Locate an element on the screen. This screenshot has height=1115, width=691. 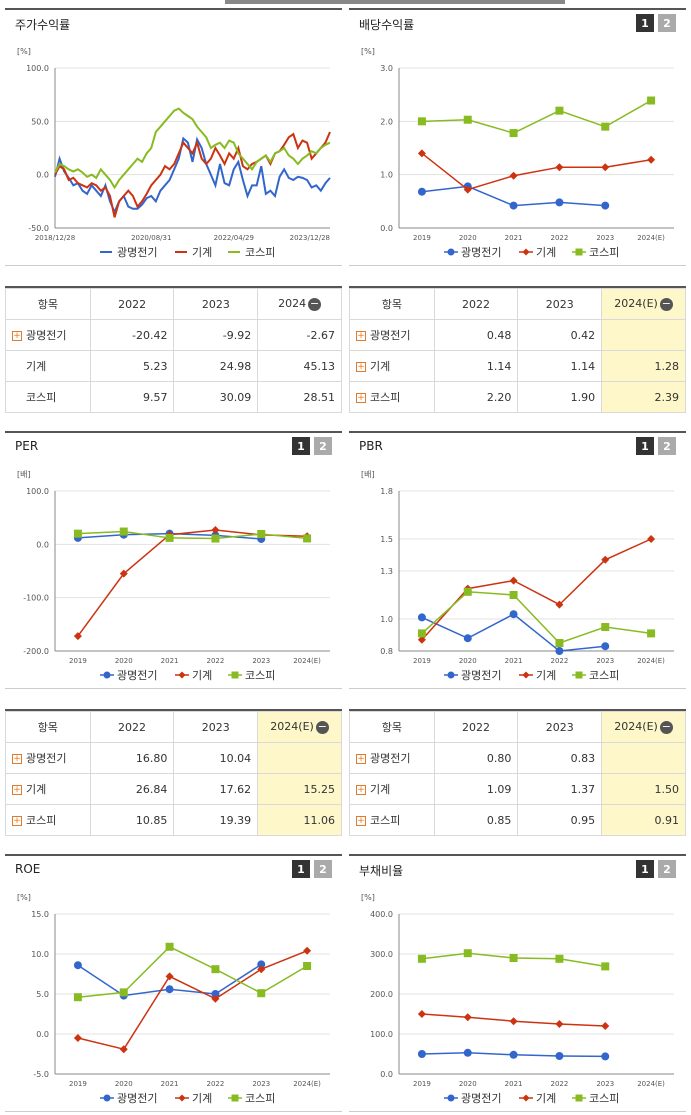
table-cell: 17.62 is located at coordinates (216, 789).